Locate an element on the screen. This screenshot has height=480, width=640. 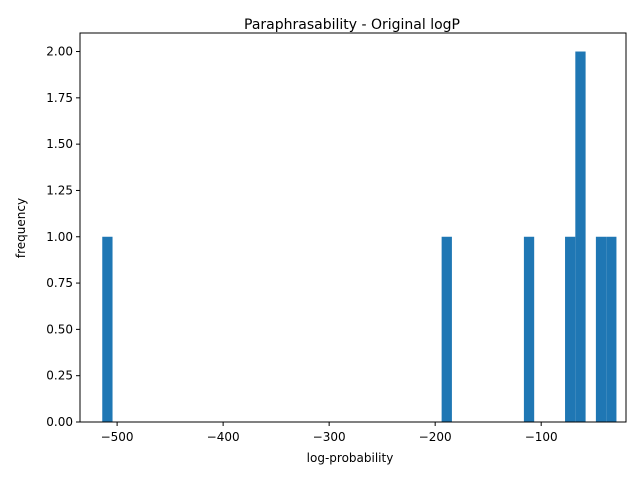
y-tick-label: 1.75 is located at coordinates (59, 98).